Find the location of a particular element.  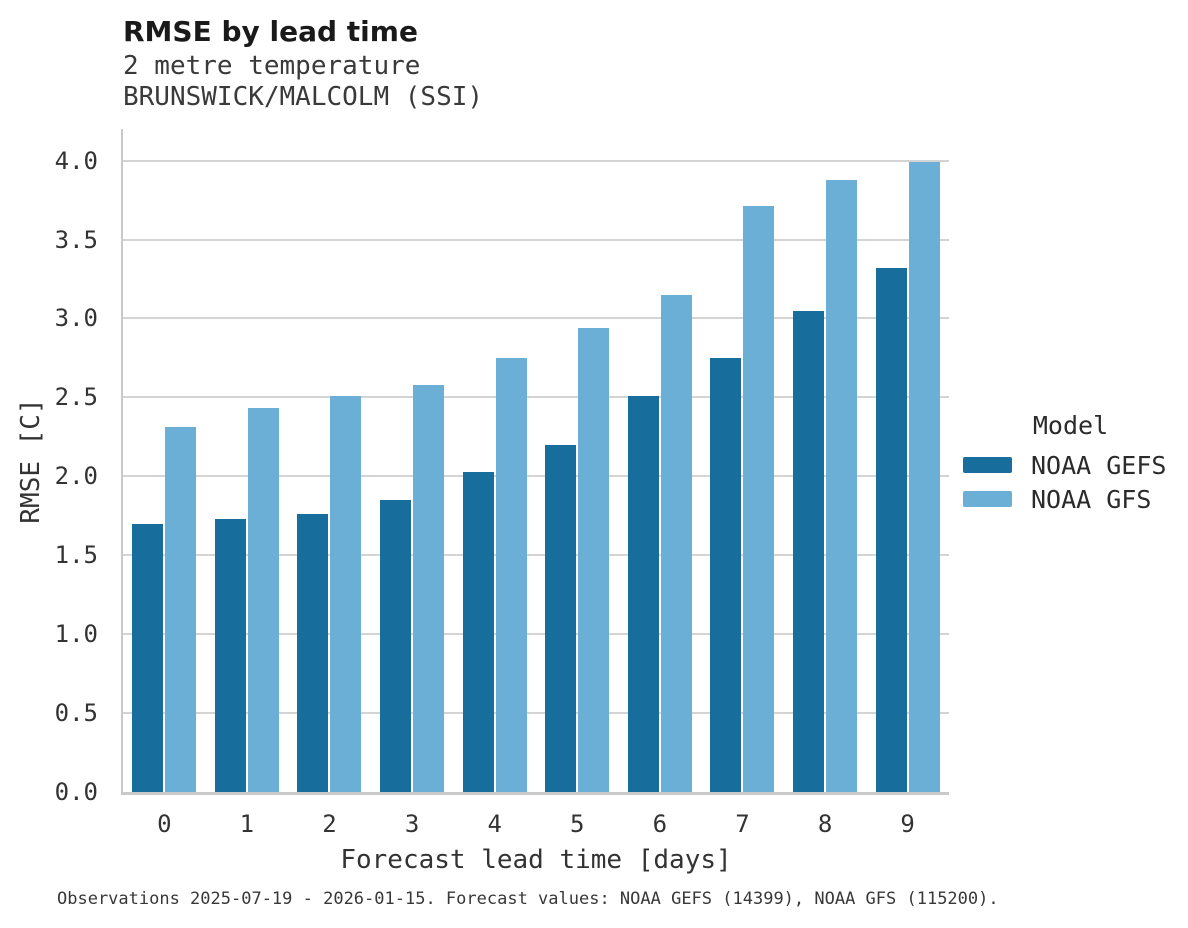

chart-title: RMSE by lead time is located at coordinates (270, 31).